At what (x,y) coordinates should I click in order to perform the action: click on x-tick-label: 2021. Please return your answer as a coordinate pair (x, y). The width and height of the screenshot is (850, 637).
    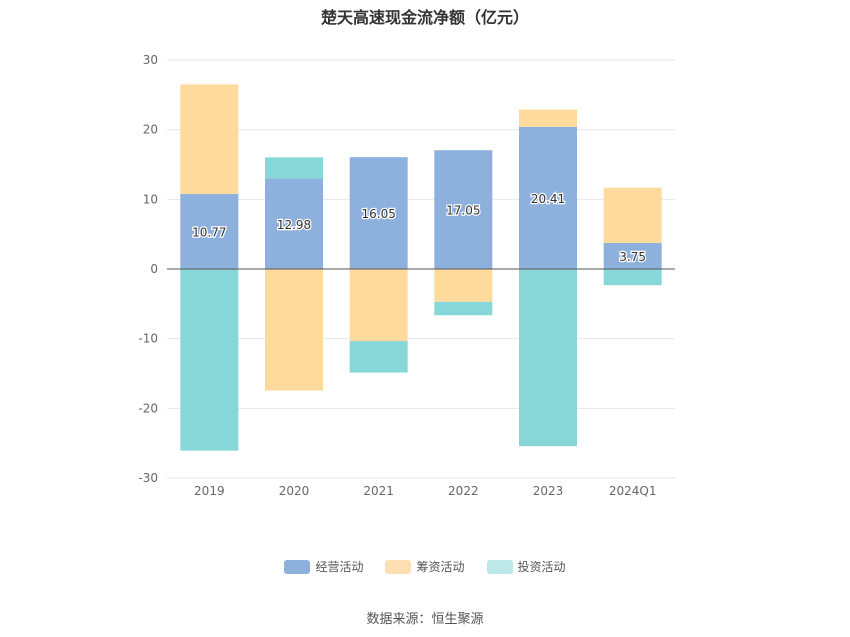
    Looking at the image, I should click on (378, 491).